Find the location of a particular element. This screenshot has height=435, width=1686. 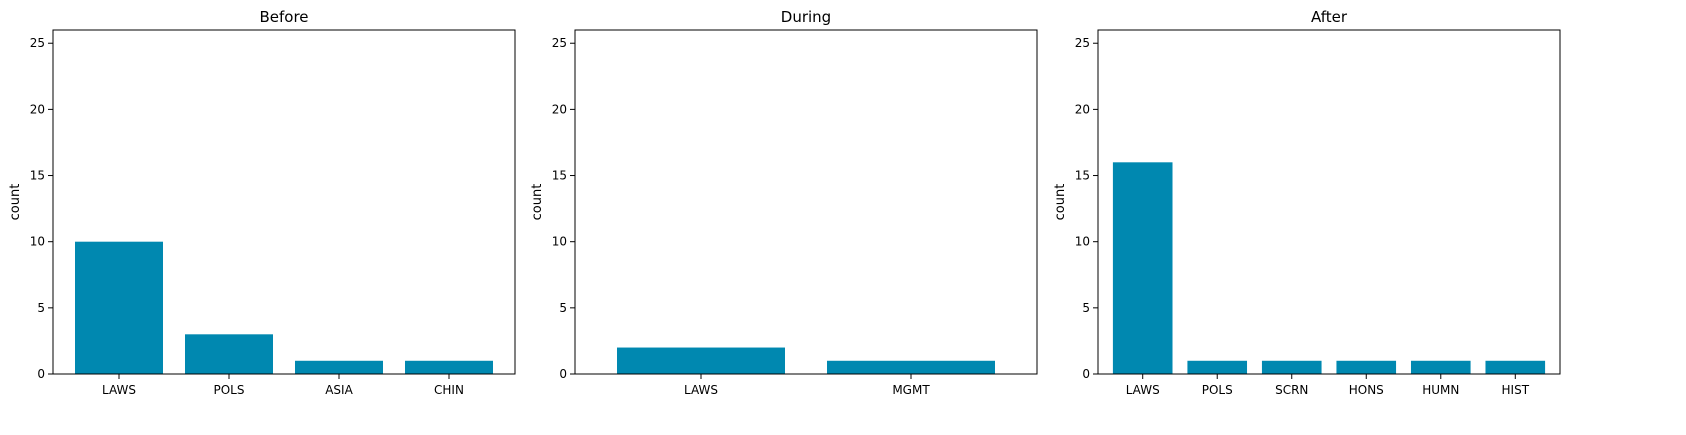

bar-hons is located at coordinates (1366, 367).